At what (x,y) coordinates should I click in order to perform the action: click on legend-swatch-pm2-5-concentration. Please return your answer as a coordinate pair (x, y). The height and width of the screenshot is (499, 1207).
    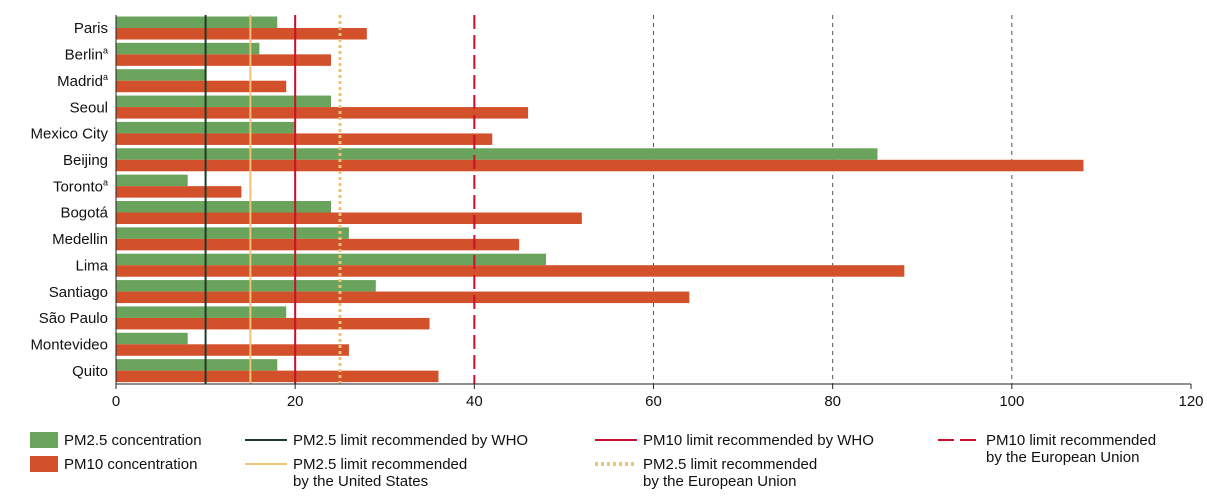
    Looking at the image, I should click on (44, 440).